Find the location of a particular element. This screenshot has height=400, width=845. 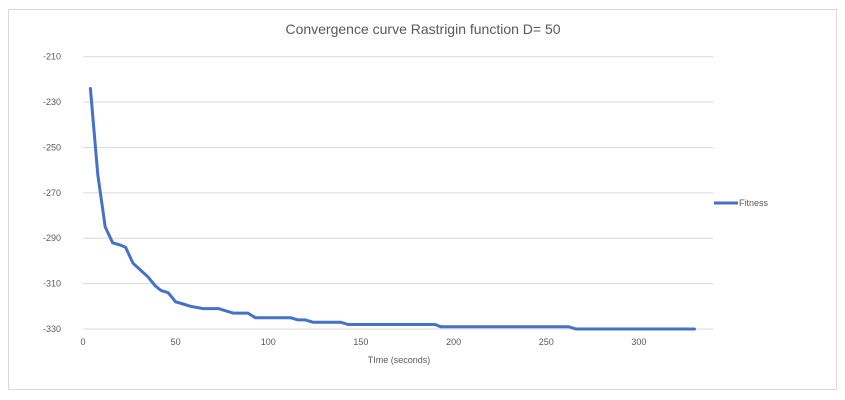

y-tick-label: -330 is located at coordinates (52, 329).